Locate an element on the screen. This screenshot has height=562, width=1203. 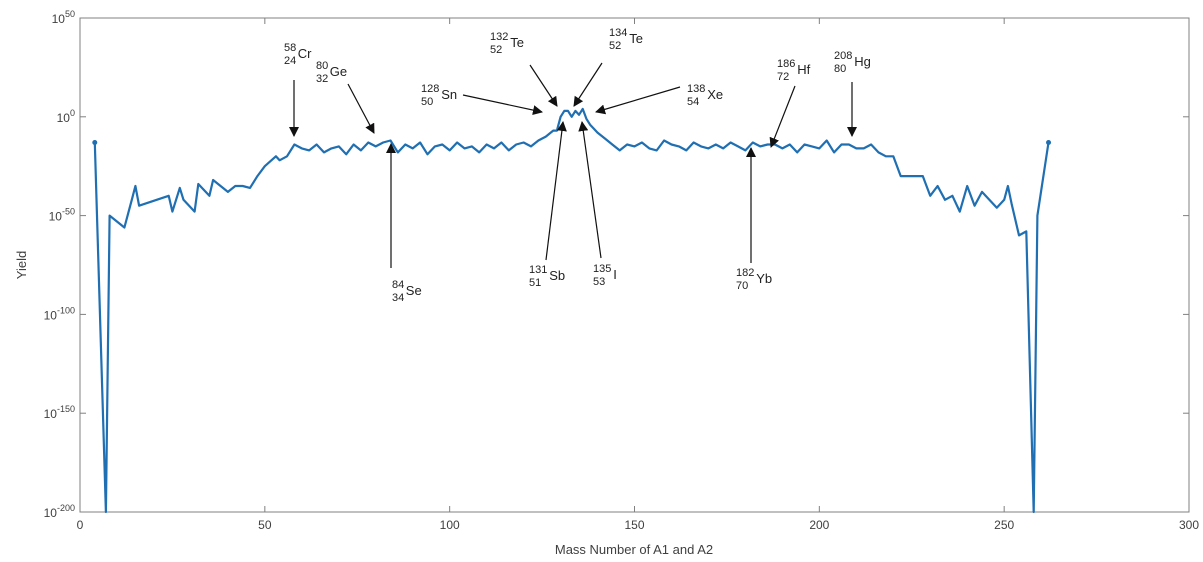
isotope-symbol: Sn is located at coordinates (449, 94).